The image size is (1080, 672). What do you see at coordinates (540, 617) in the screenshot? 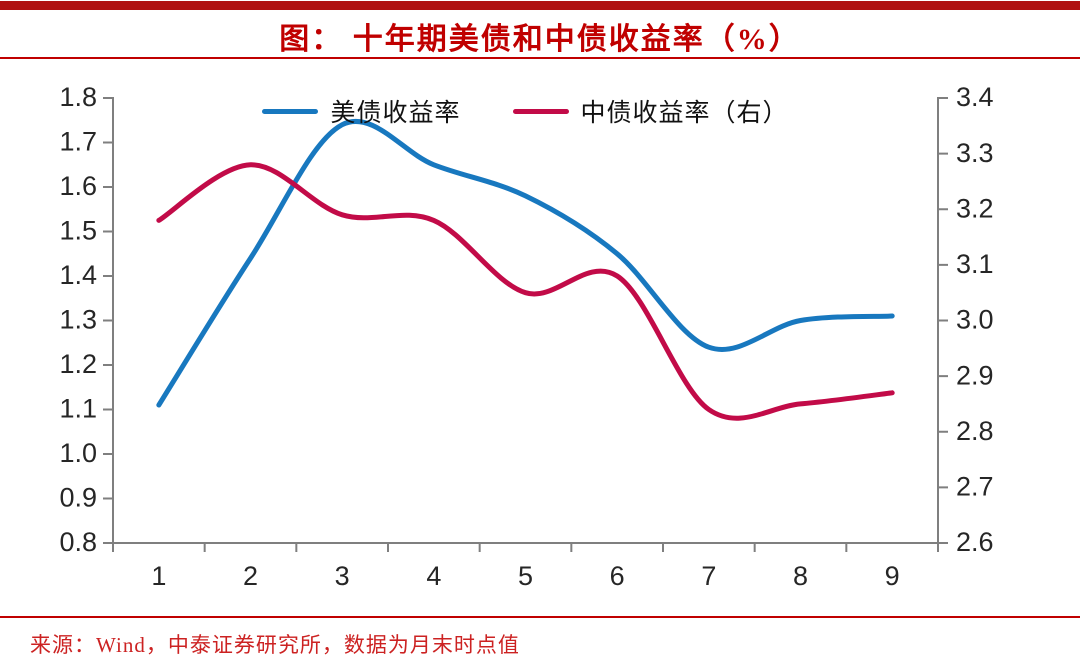
I see `source-divider` at bounding box center [540, 617].